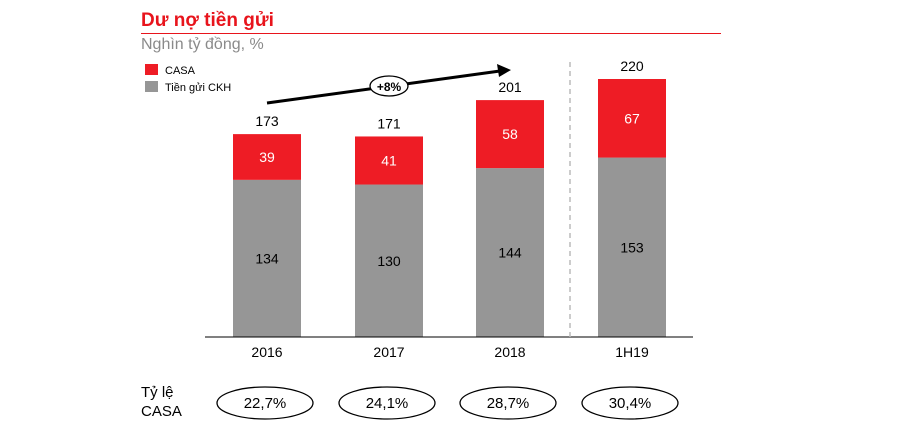  I want to click on x-tick-label: 2016, so click(266, 352).